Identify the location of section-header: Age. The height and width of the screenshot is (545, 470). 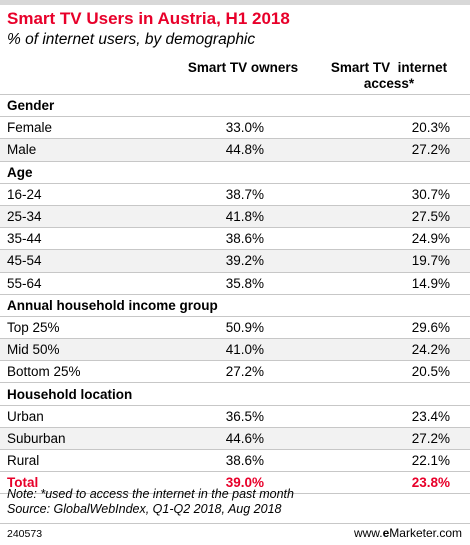
(235, 172).